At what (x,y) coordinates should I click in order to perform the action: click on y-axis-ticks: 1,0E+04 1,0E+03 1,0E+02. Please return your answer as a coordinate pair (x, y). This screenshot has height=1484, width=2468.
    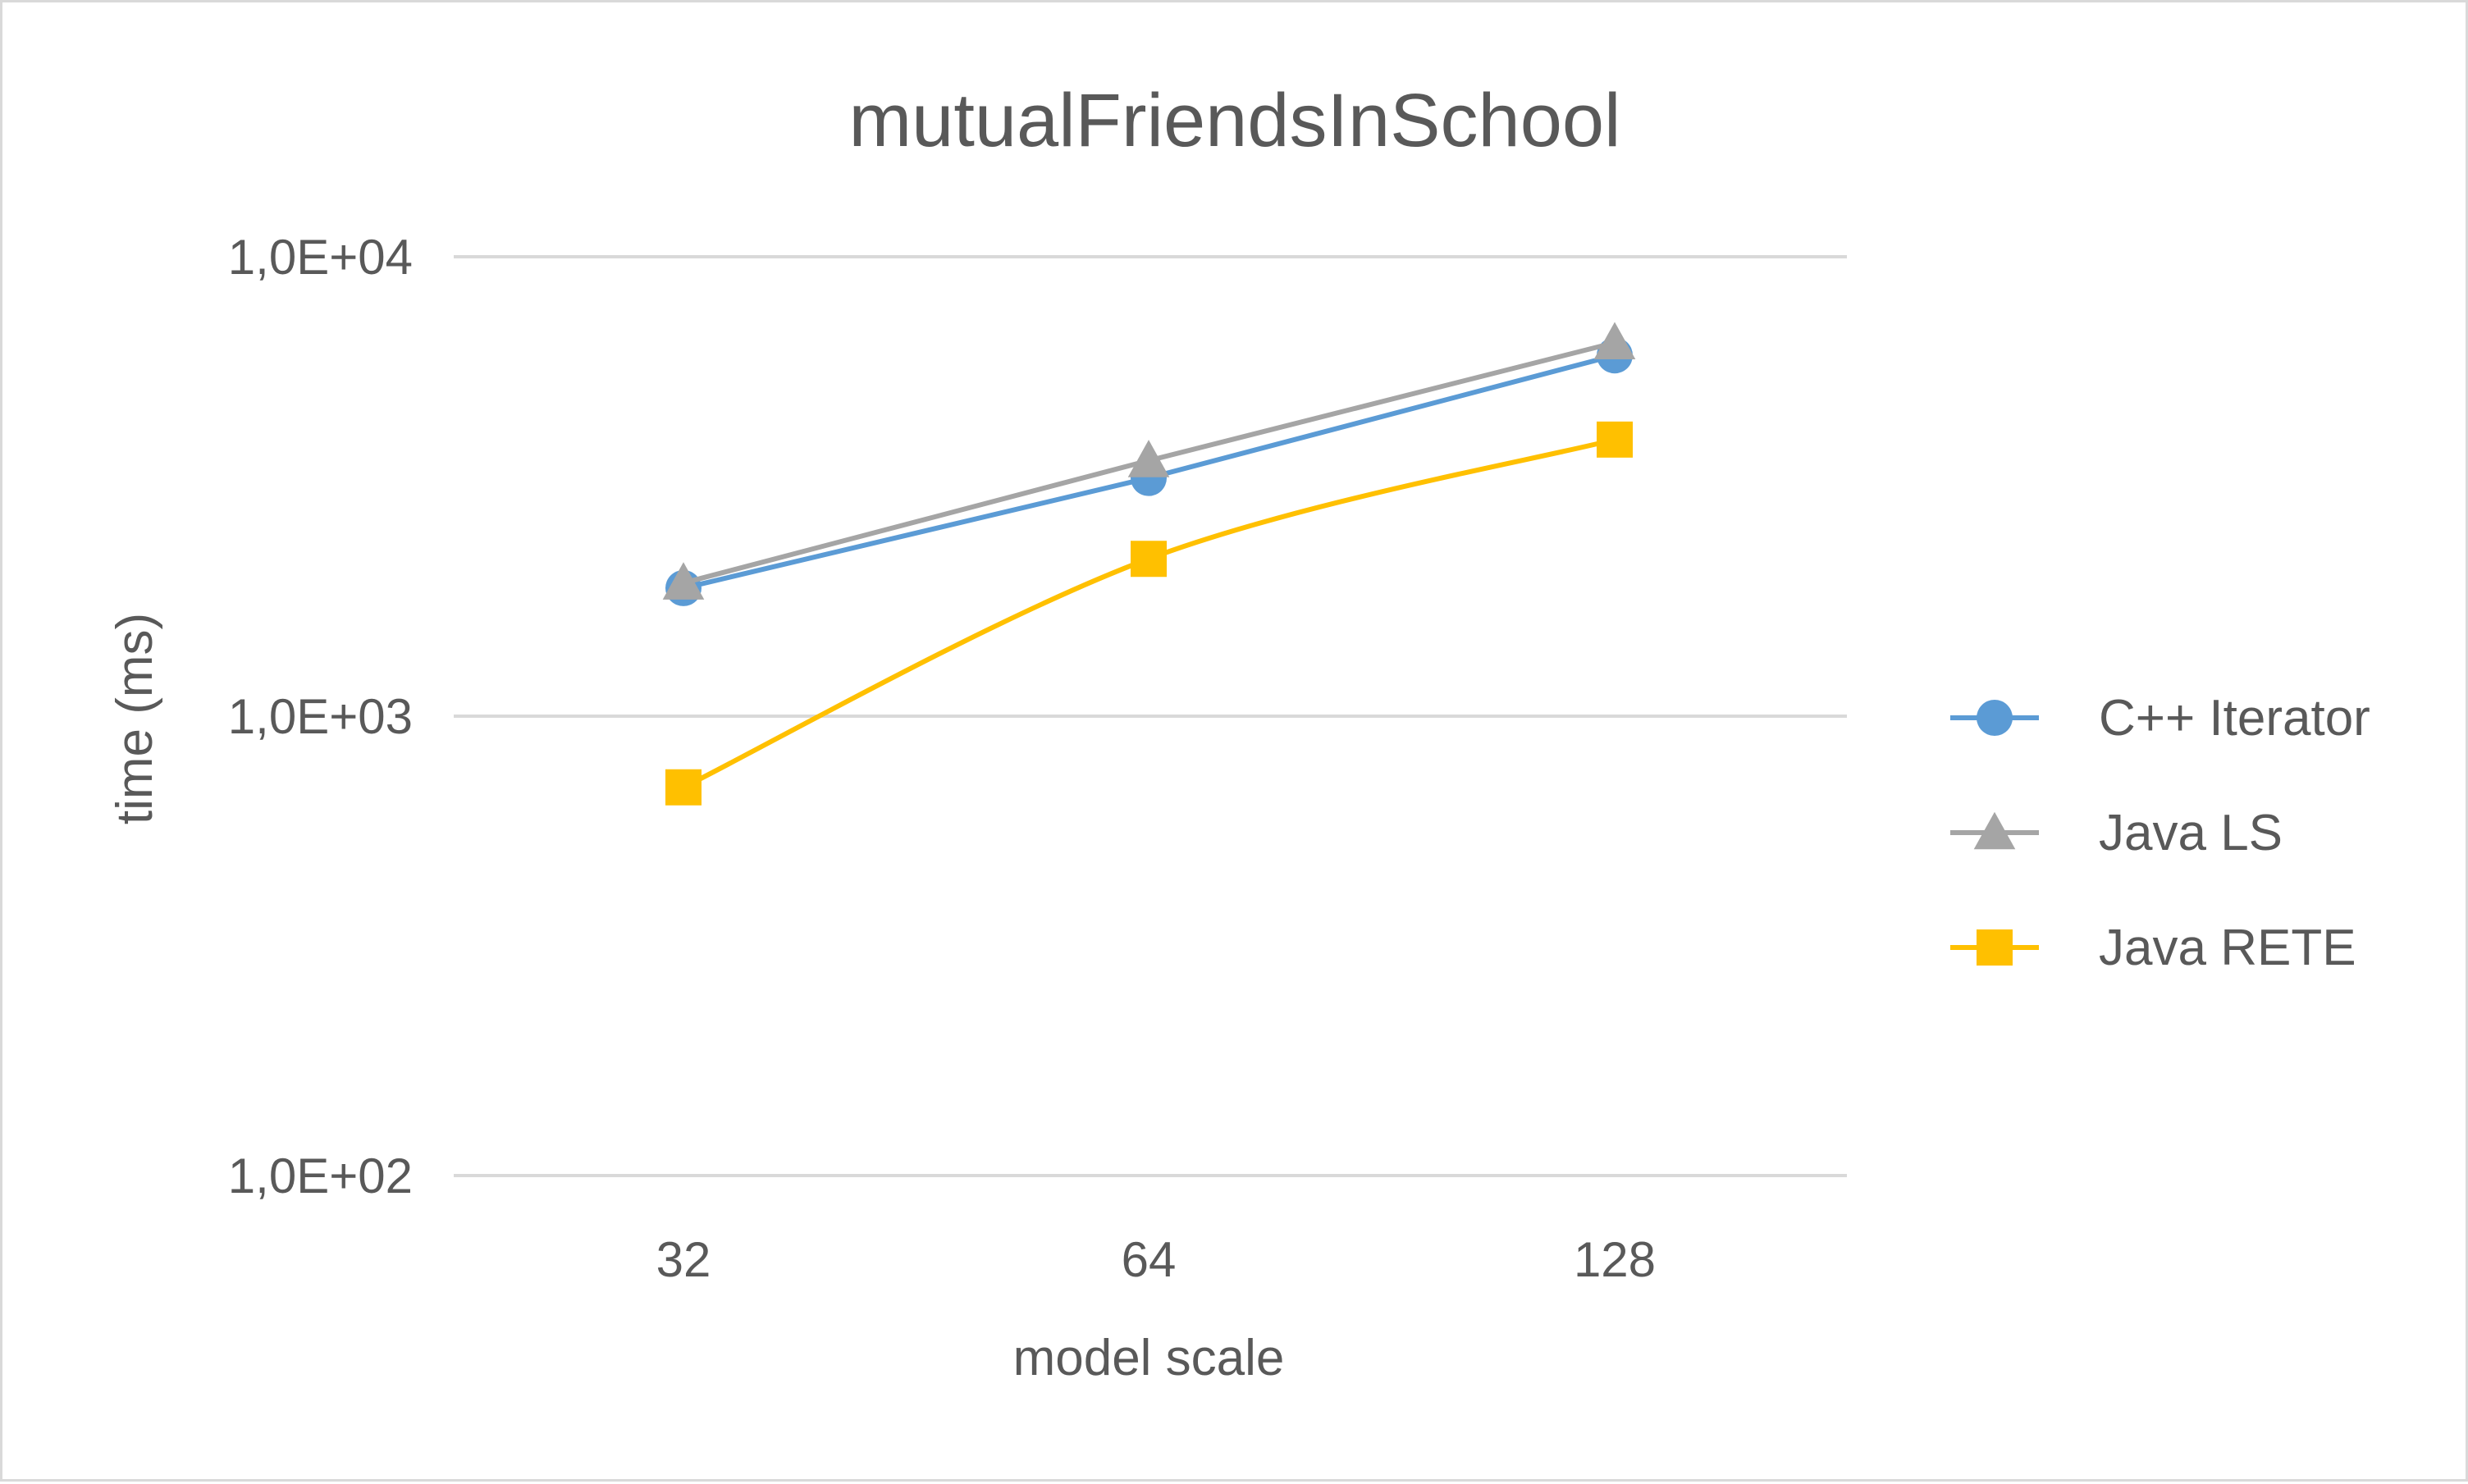
    Looking at the image, I should click on (320, 716).